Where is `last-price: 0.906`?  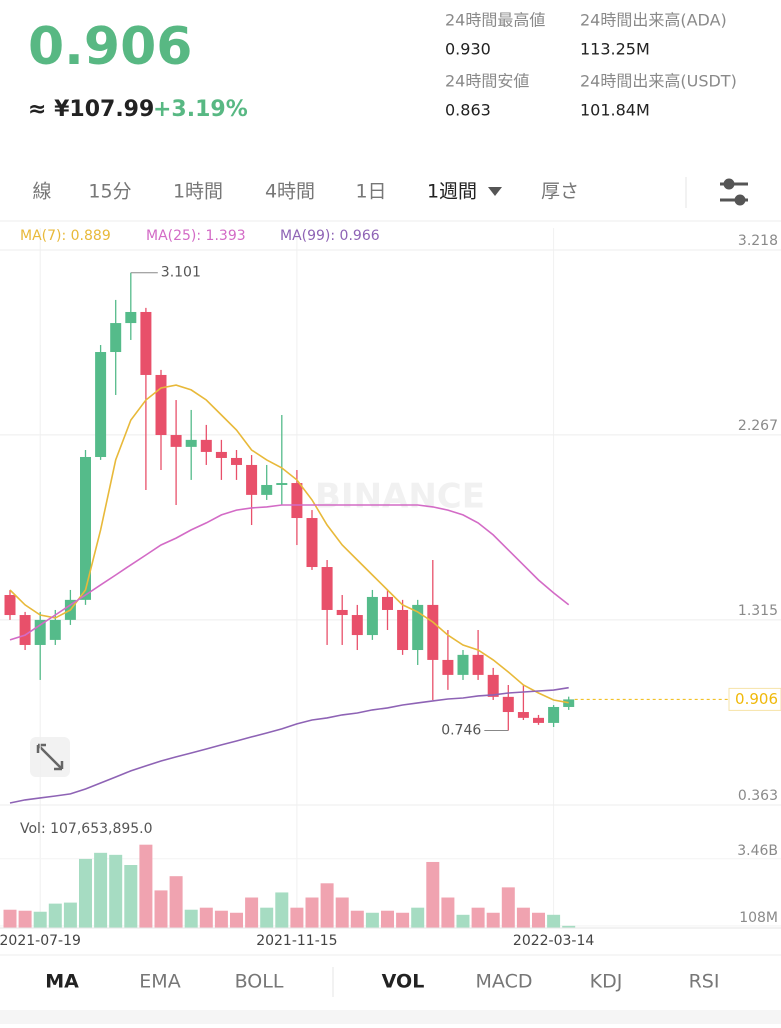 last-price: 0.906 is located at coordinates (110, 47).